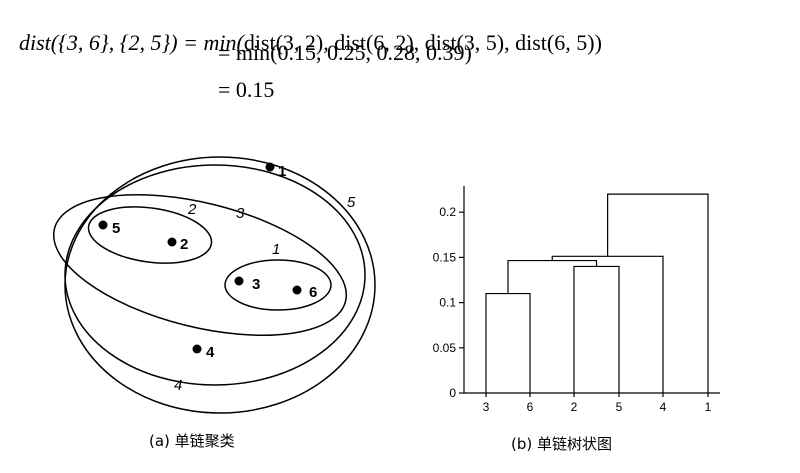  What do you see at coordinates (447, 212) in the screenshot?
I see `y-tick-label: 0.2` at bounding box center [447, 212].